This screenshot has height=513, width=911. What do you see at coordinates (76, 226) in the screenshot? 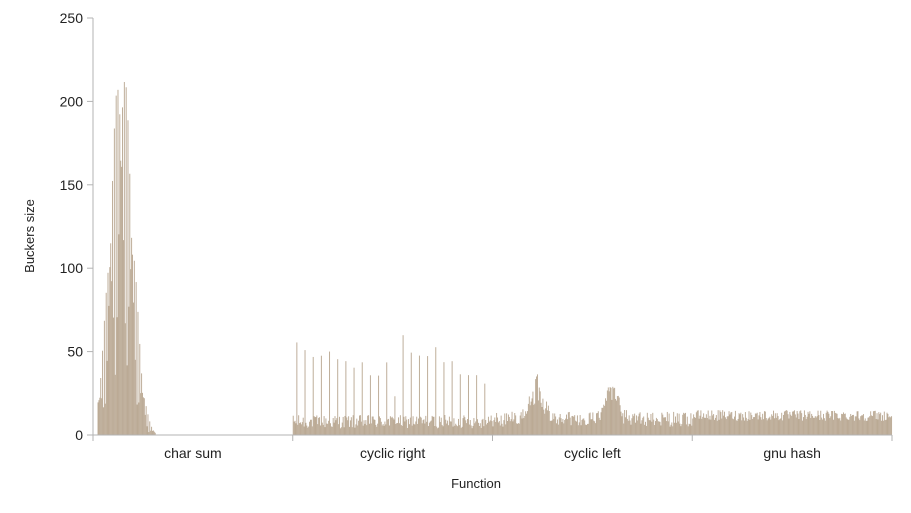
I see `y-tick-labels: 0 50 100 150 200 250` at bounding box center [76, 226].